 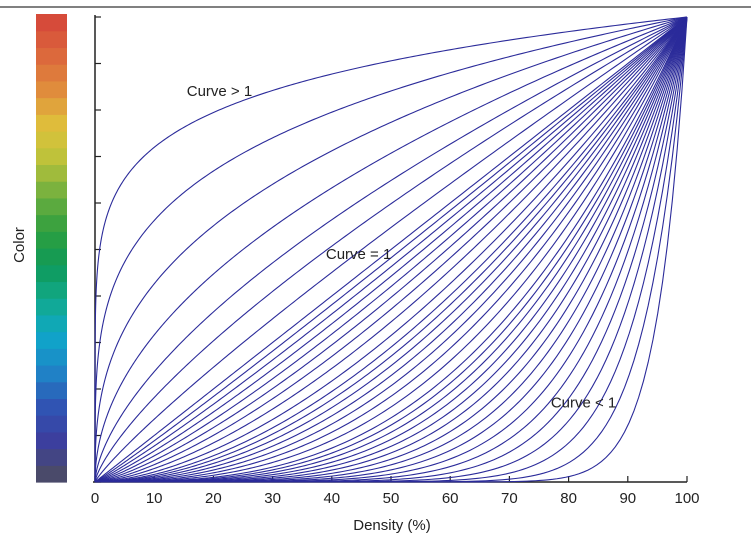 What do you see at coordinates (272, 498) in the screenshot?
I see `x-tick-label: 30` at bounding box center [272, 498].